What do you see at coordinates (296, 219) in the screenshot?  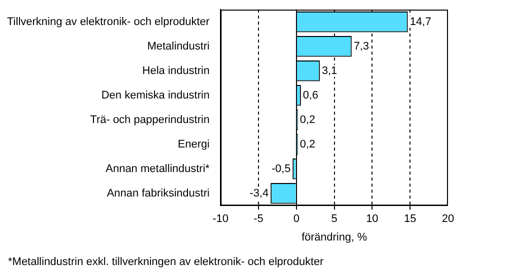 I see `x-tick-label: 0` at bounding box center [296, 219].